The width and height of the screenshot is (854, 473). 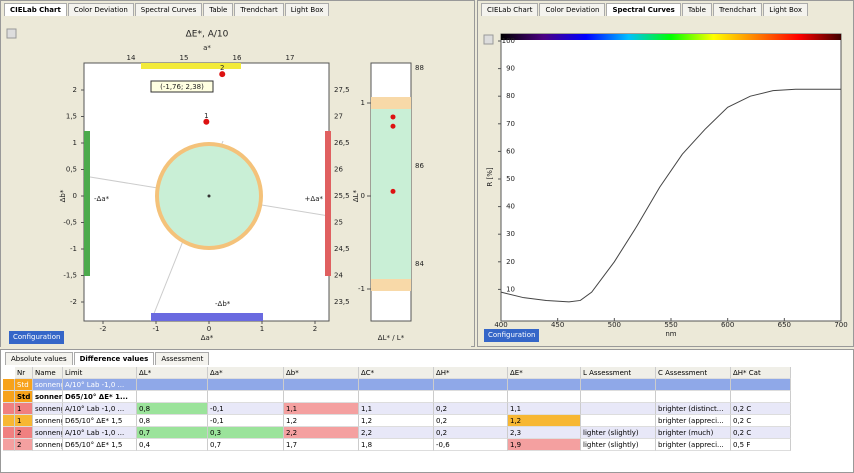 What do you see at coordinates (114, 358) in the screenshot?
I see `tab: Difference values` at bounding box center [114, 358].